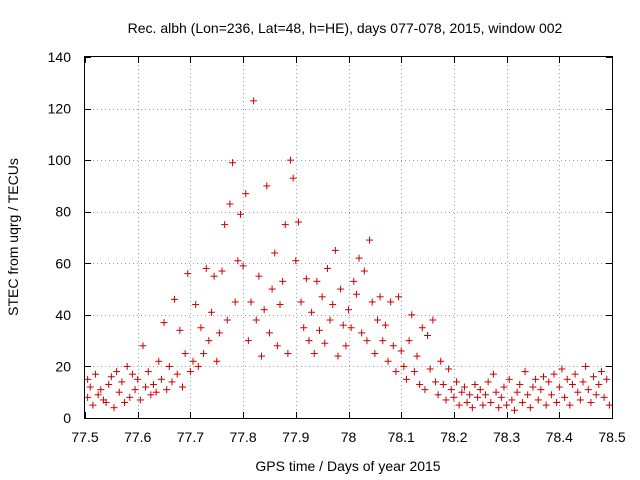 The image size is (640, 480). What do you see at coordinates (347, 466) in the screenshot?
I see `x-axis-label: GPS time / Days of year 2015` at bounding box center [347, 466].